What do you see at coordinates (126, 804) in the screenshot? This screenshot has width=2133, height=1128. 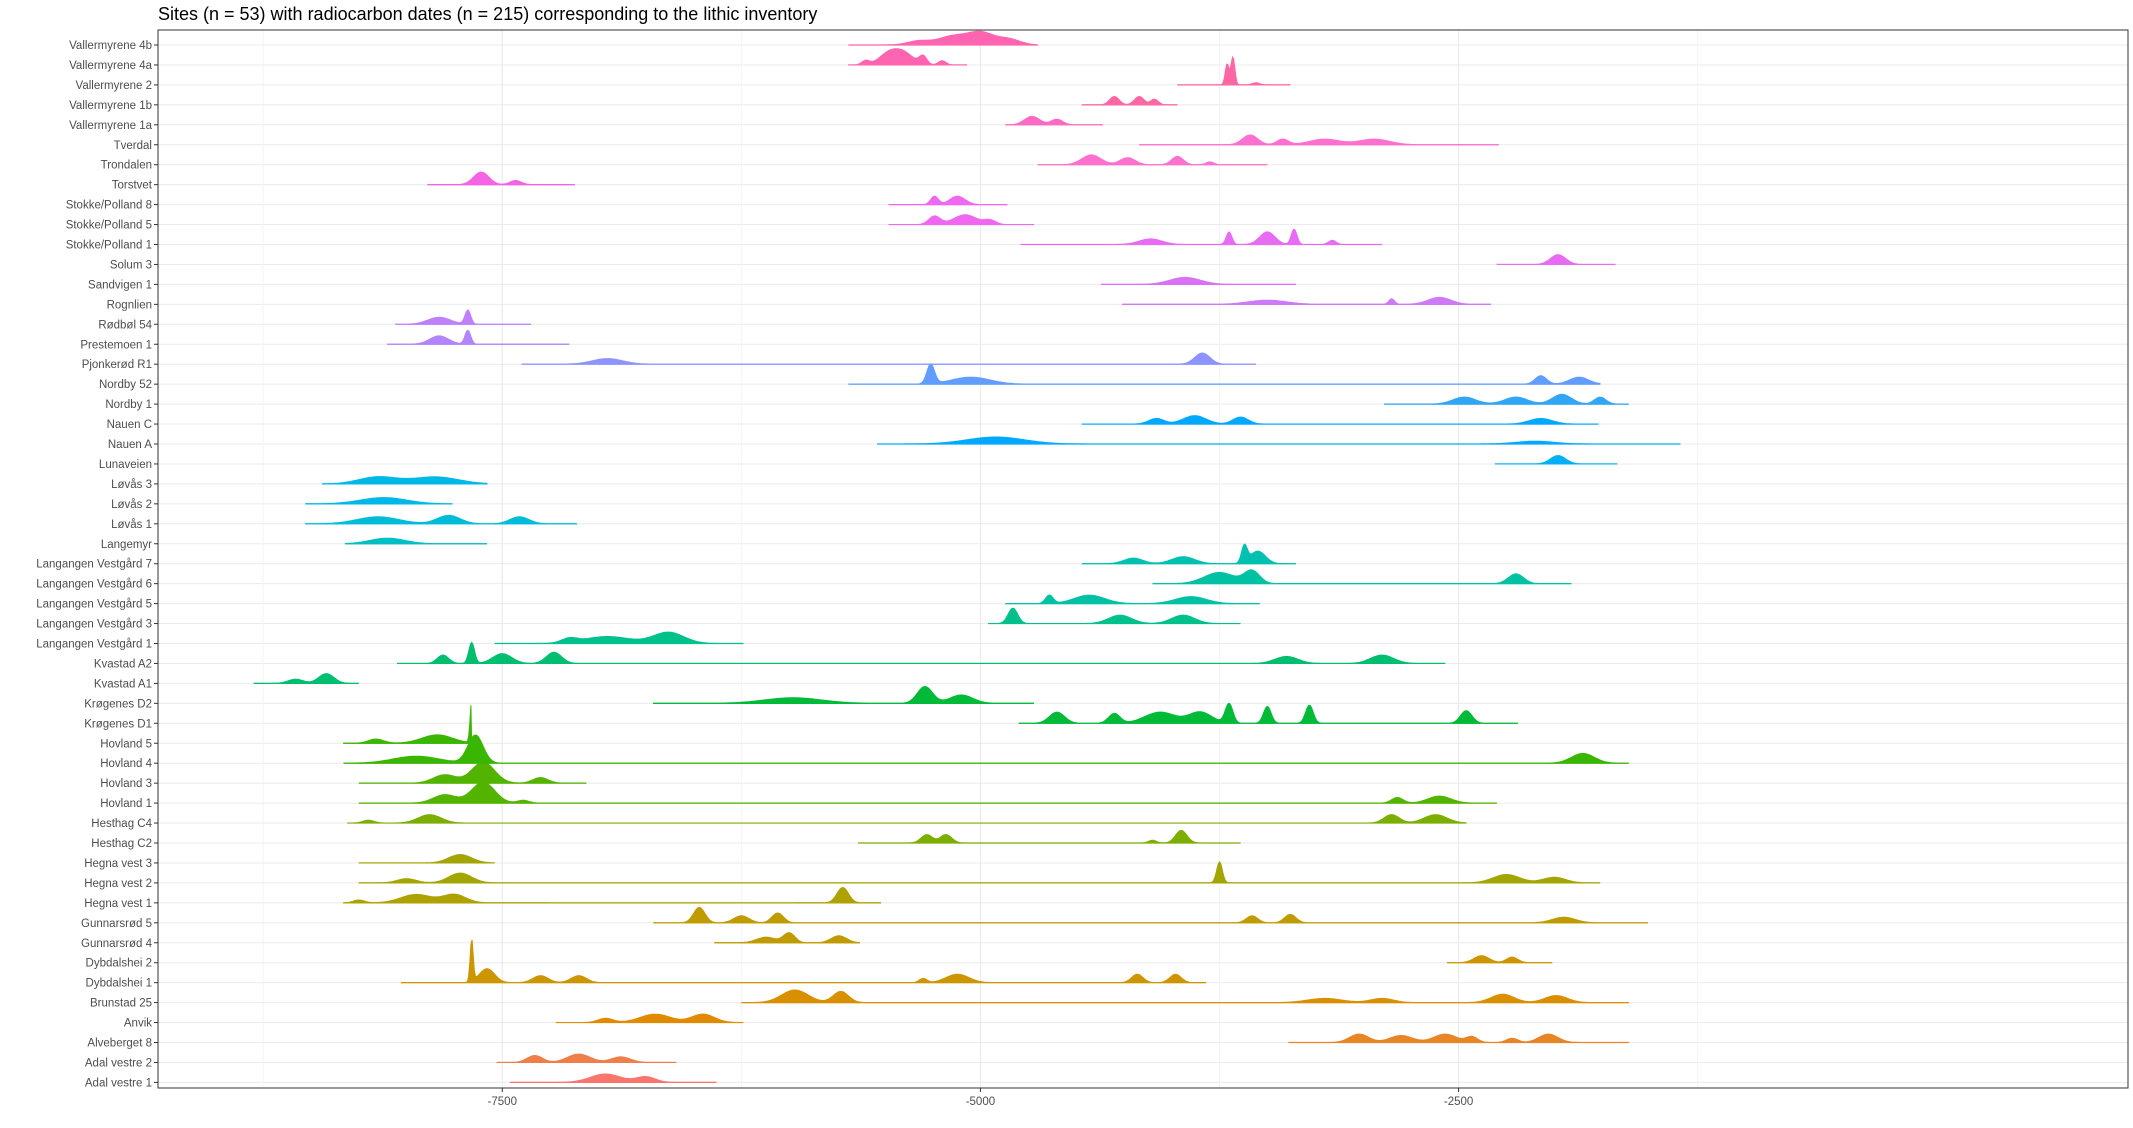 I see `y-tick-label: Hovland 1` at bounding box center [126, 804].